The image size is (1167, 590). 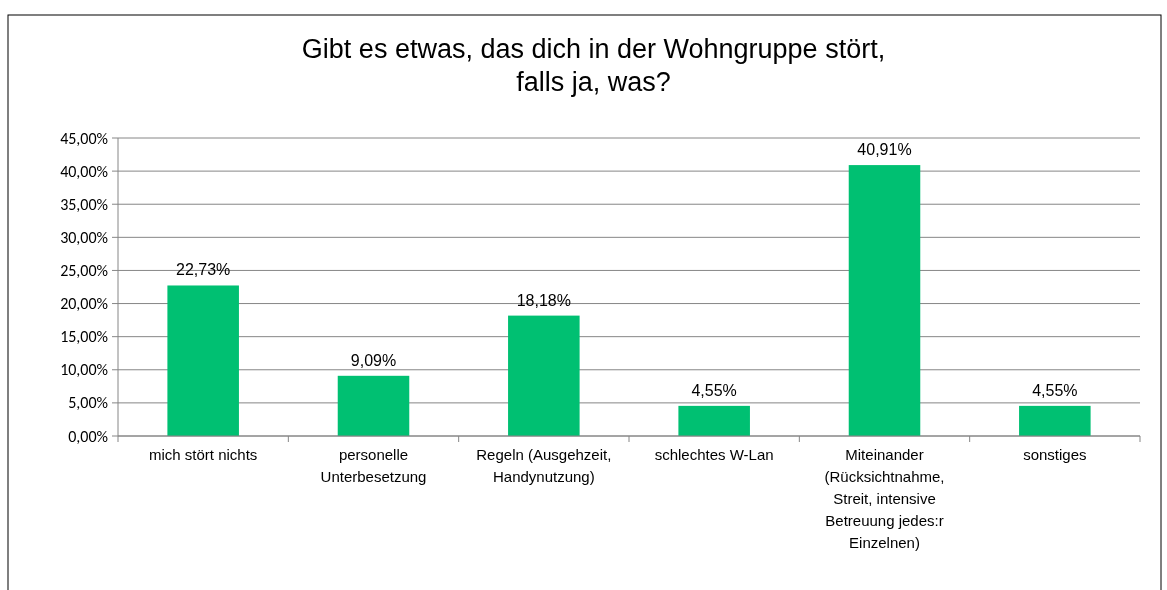 What do you see at coordinates (84, 337) in the screenshot?
I see `y-tick-label: 15,00%` at bounding box center [84, 337].